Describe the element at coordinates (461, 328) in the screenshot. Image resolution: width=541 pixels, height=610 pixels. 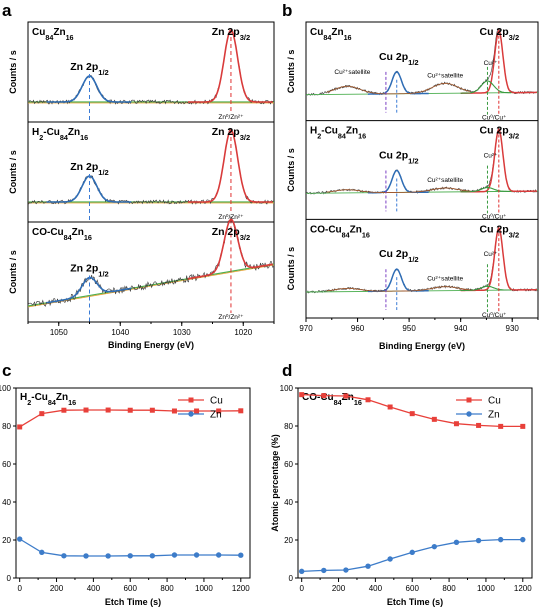
I see `x-tick-label: 940` at that location.